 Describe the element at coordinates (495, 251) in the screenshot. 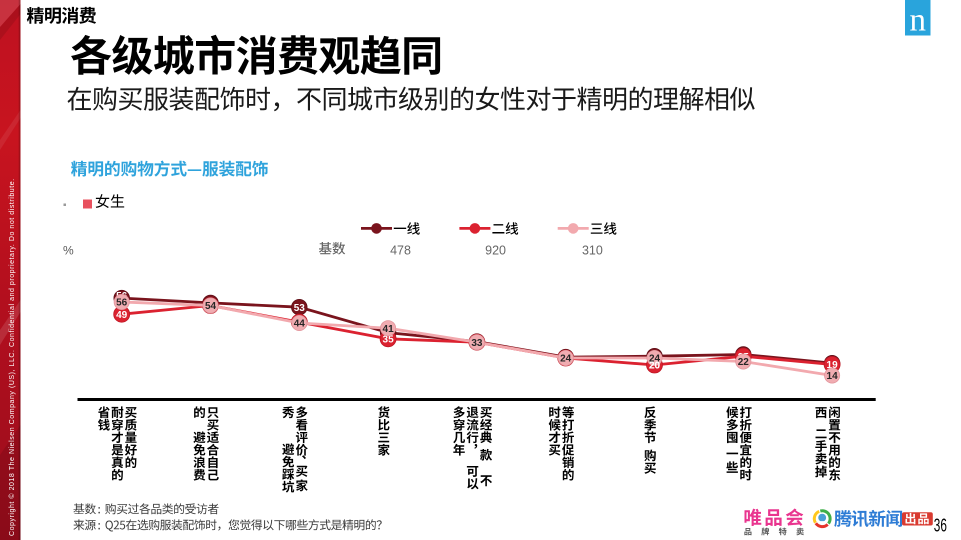

I see `svg-text: 920` at that location.